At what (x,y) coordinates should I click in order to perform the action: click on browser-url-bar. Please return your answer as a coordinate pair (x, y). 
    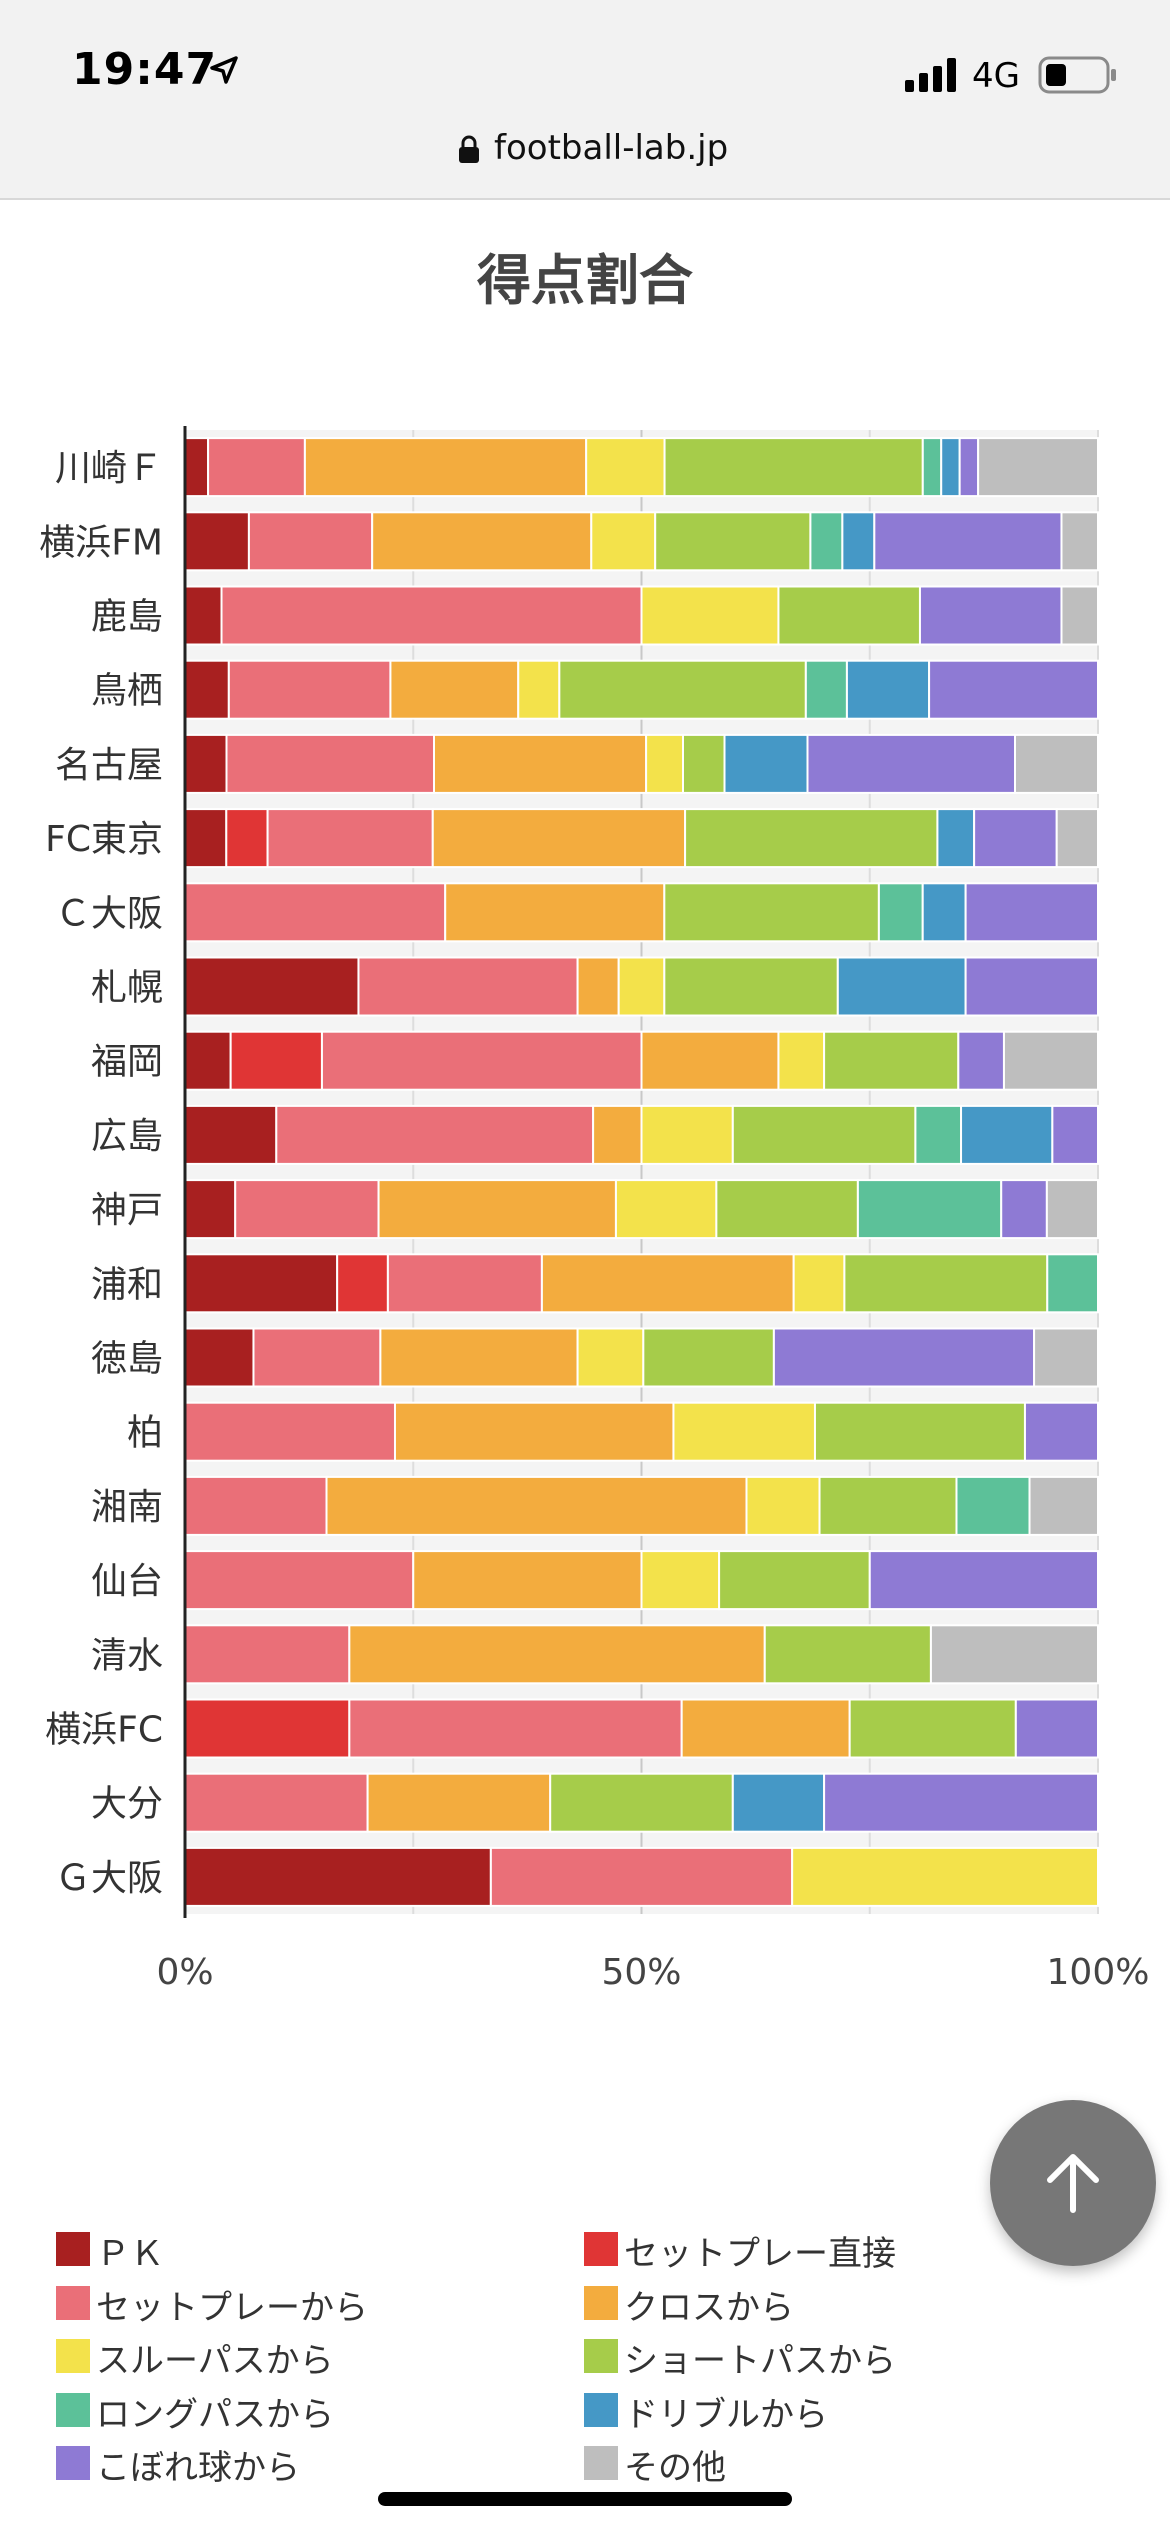
    Looking at the image, I should click on (585, 160).